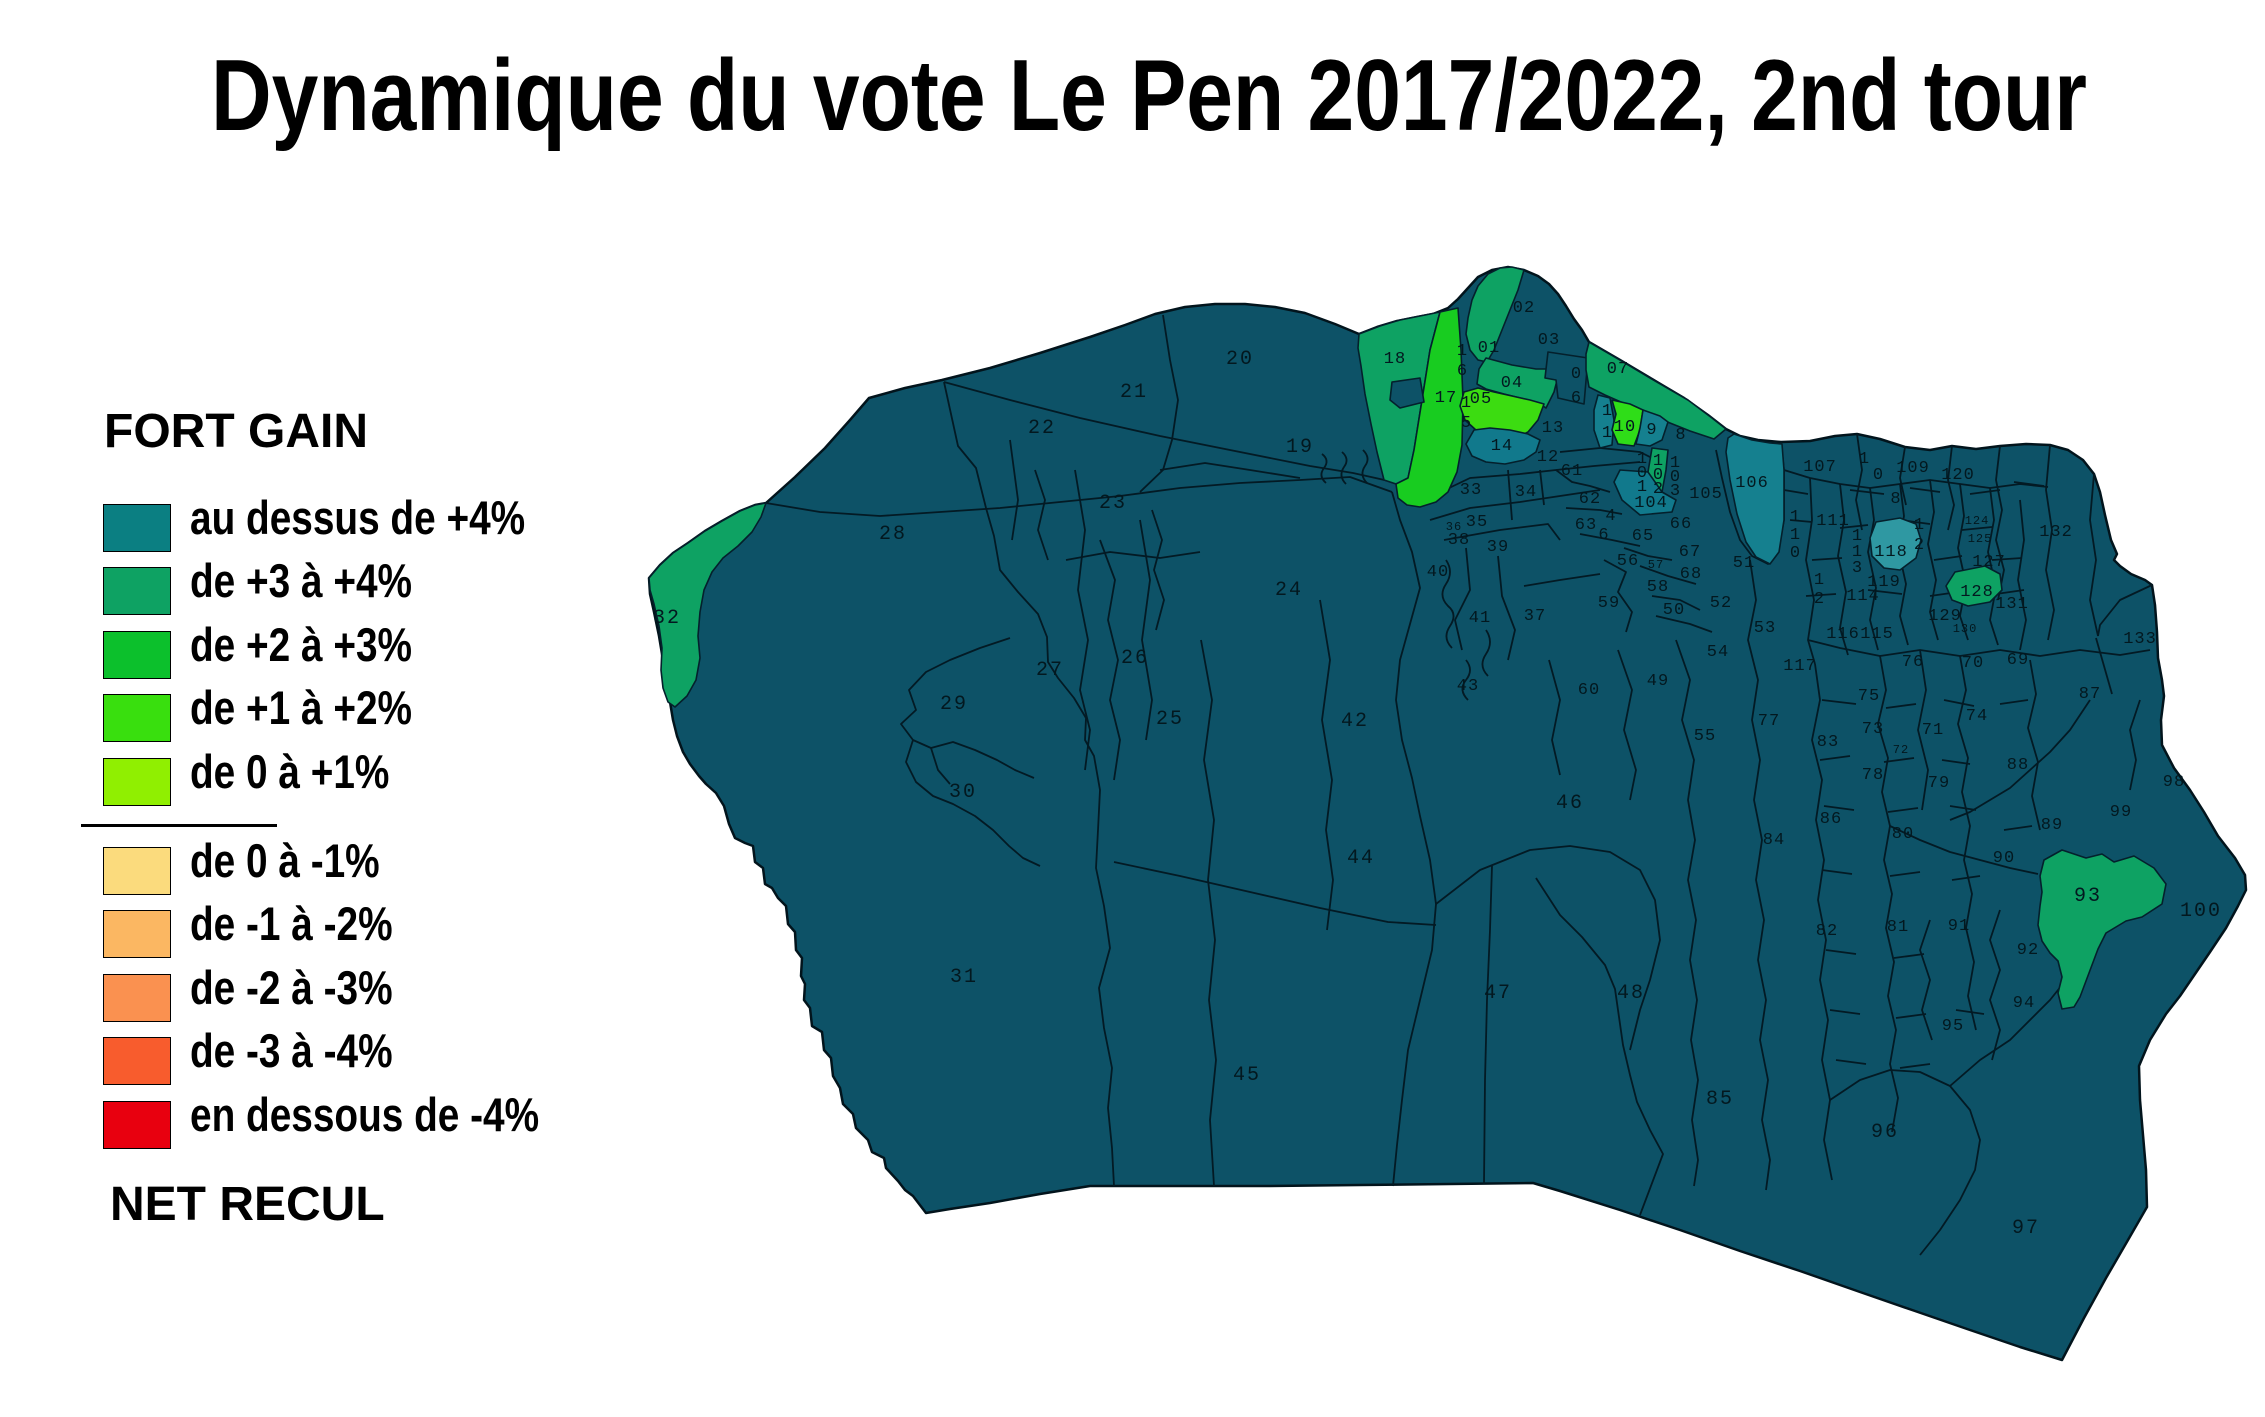 The image size is (2265, 1417). What do you see at coordinates (1769, 721) in the screenshot?
I see `svg-text: 77` at bounding box center [1769, 721].